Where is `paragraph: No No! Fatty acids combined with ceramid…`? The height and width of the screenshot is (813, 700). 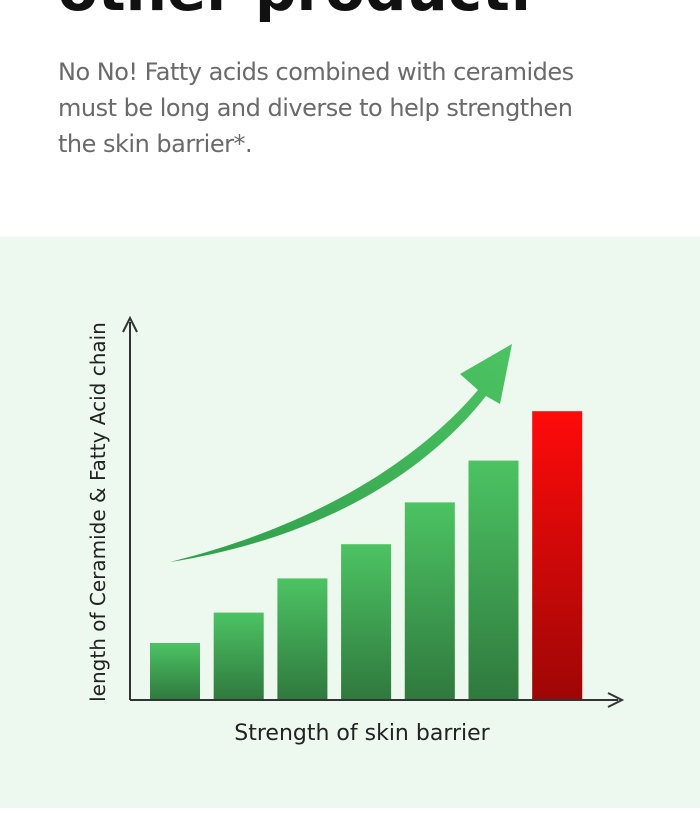 paragraph: No No! Fatty acids combined with ceramid… is located at coordinates (358, 108).